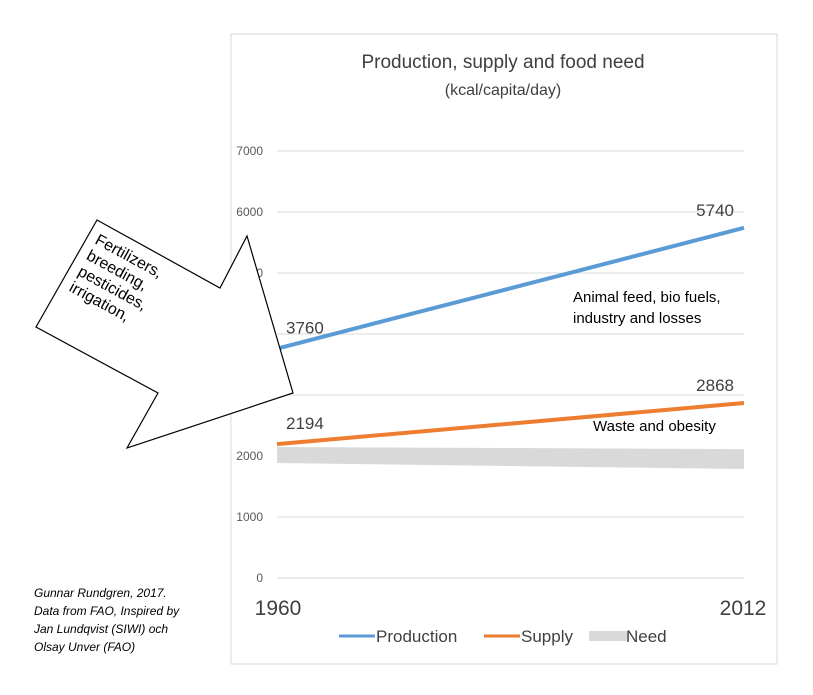  Describe the element at coordinates (510, 458) in the screenshot. I see `series-band-need` at that location.